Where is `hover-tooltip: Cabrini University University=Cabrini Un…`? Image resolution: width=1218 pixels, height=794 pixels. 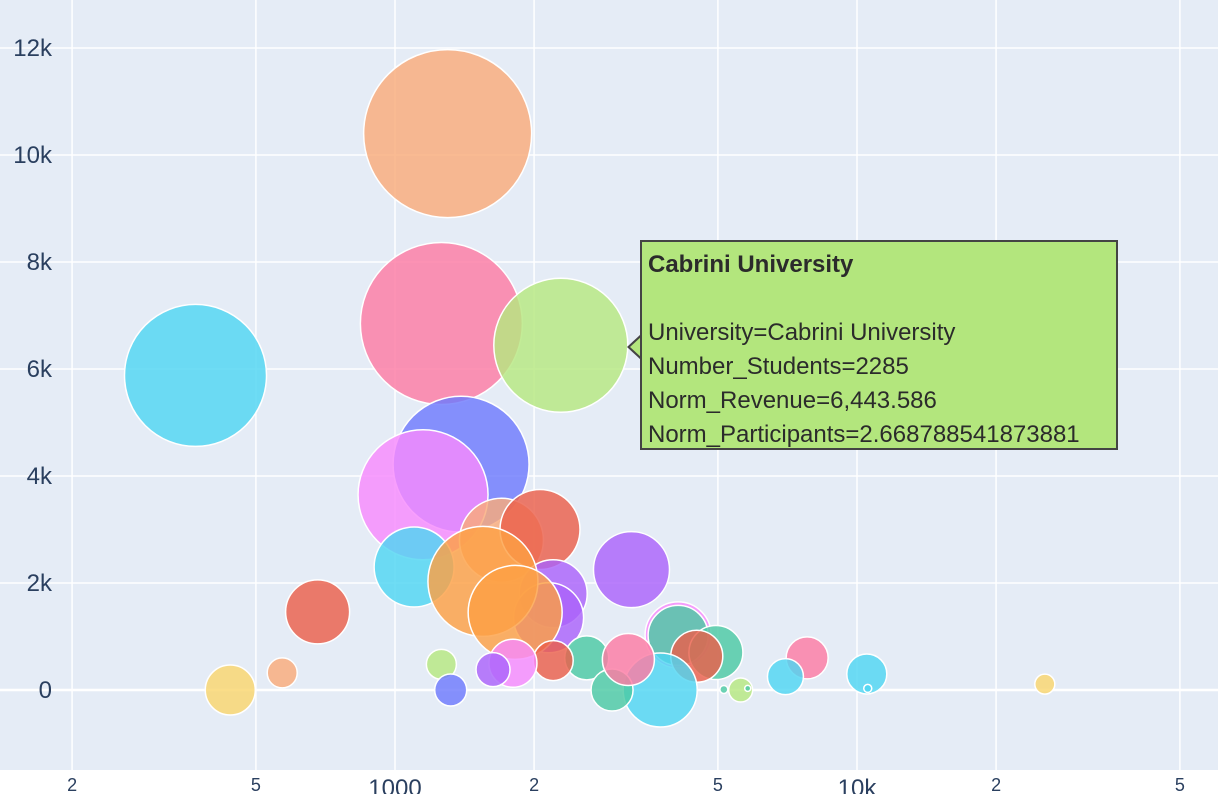
hover-tooltip: Cabrini University University=Cabrini Un… is located at coordinates (879, 345).